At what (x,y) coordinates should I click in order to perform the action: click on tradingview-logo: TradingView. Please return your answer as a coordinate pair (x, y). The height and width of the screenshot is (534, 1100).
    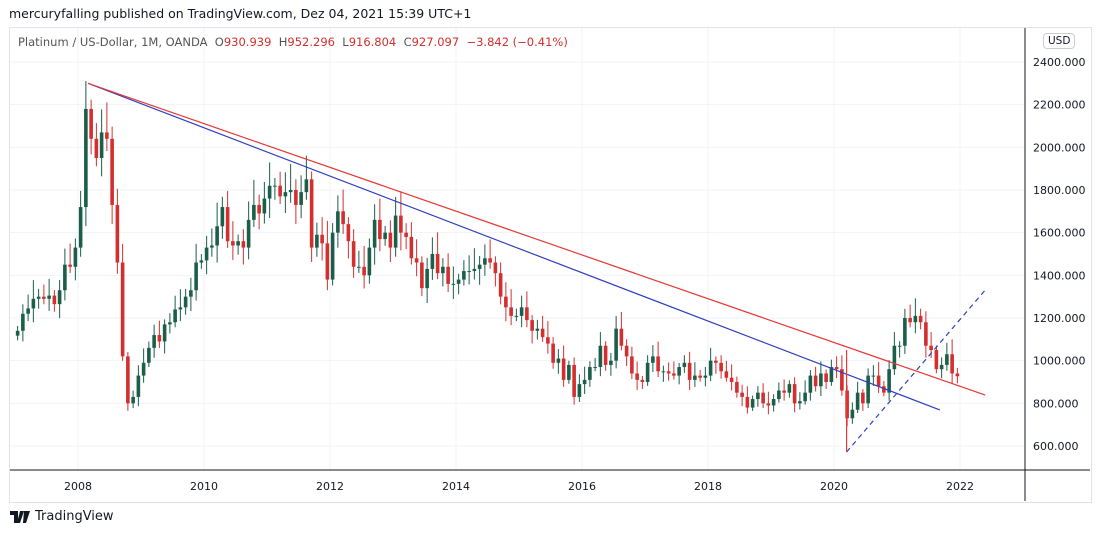
    Looking at the image, I should click on (62, 516).